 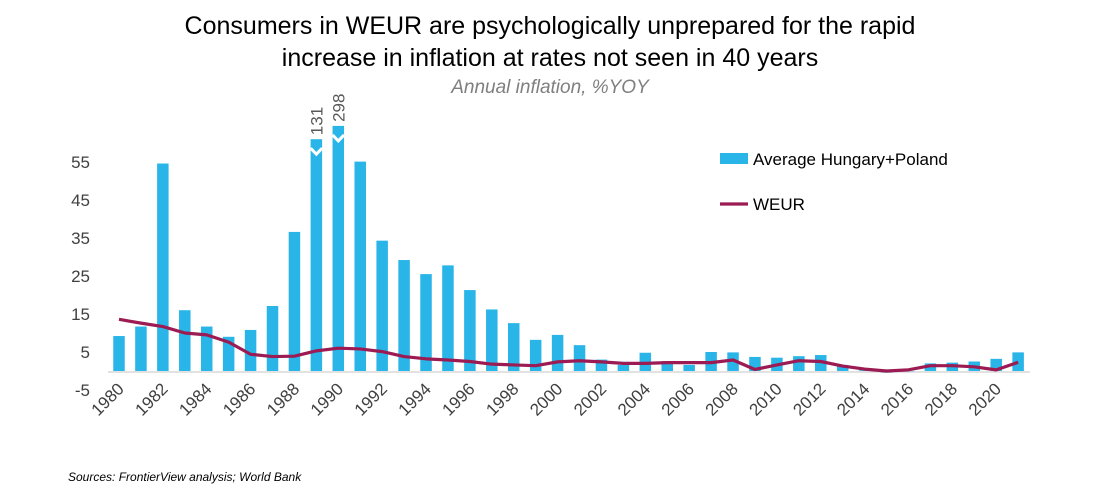 I want to click on bar-2009, so click(x=755, y=363).